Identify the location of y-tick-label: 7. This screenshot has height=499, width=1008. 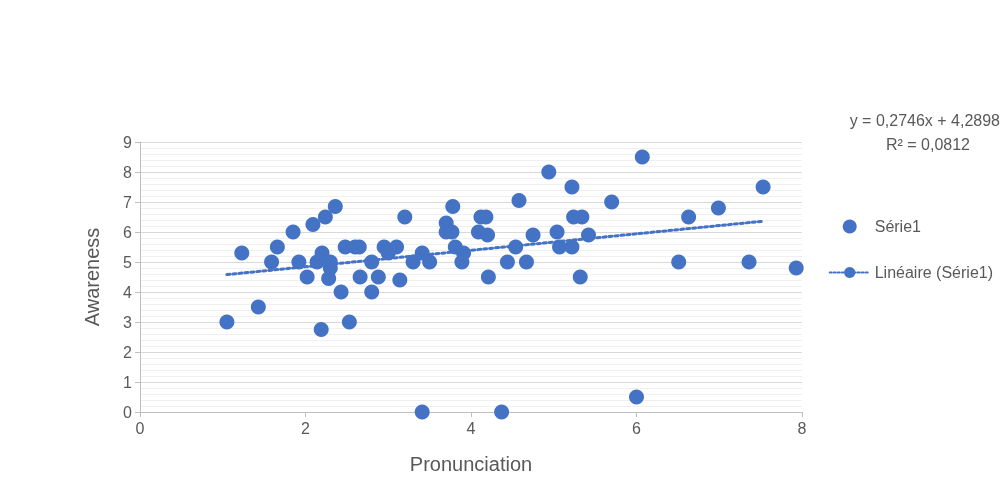
(128, 202).